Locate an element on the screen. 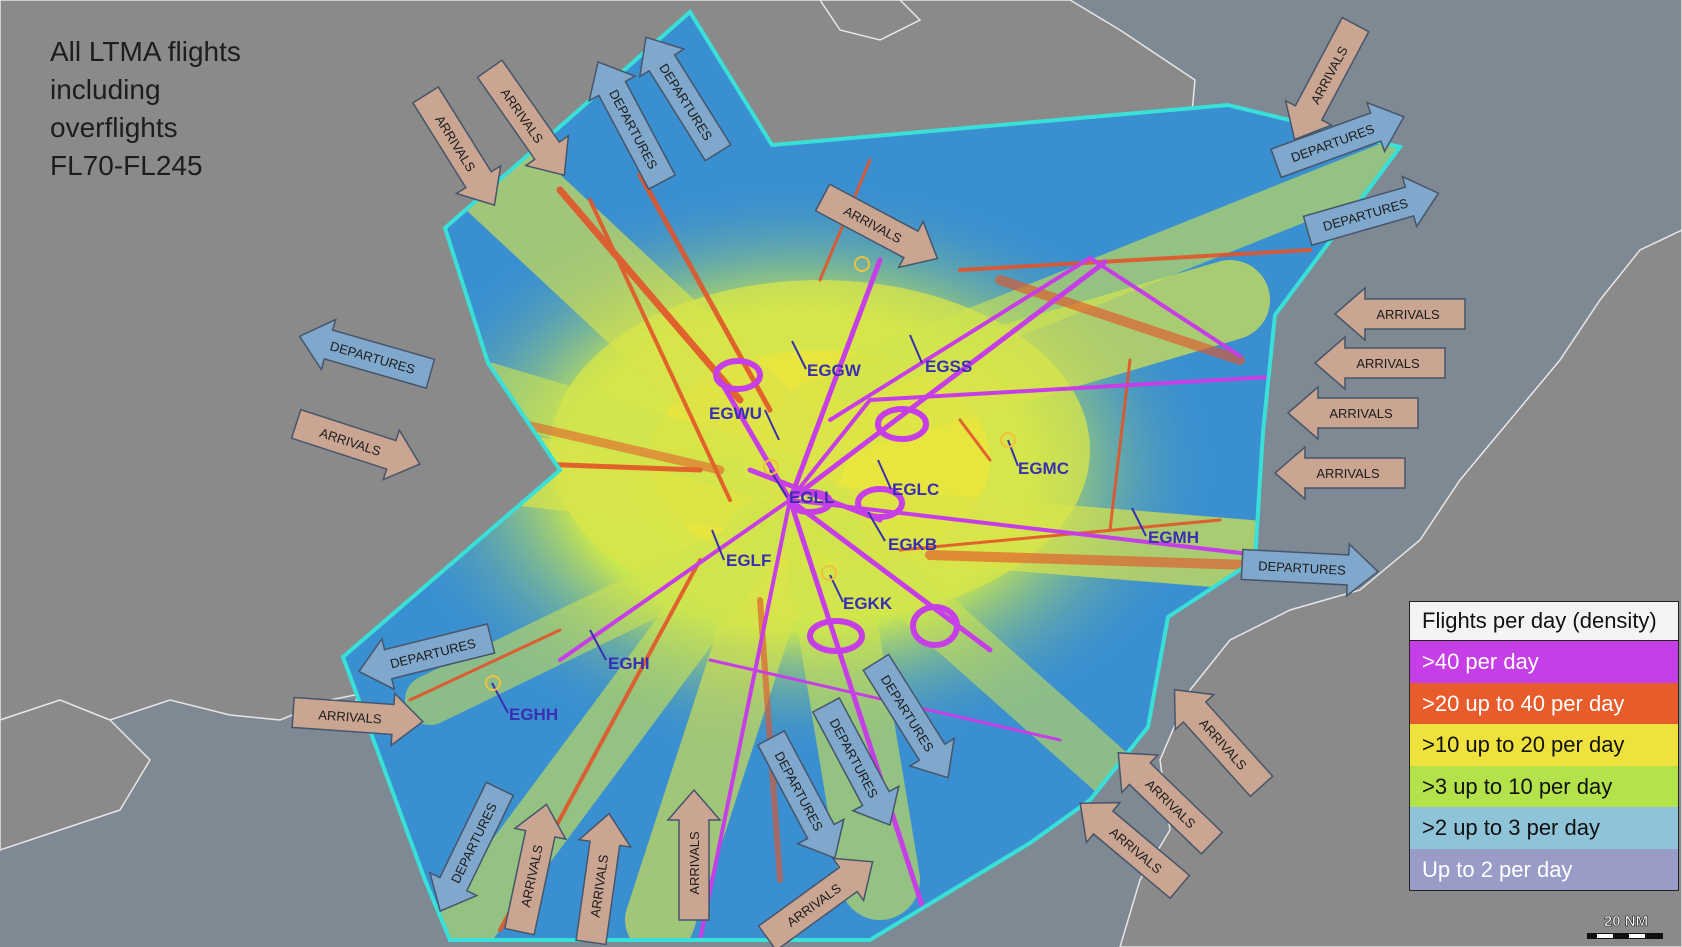 The height and width of the screenshot is (947, 1682). airport-label-egmh: EGMH is located at coordinates (1173, 537).